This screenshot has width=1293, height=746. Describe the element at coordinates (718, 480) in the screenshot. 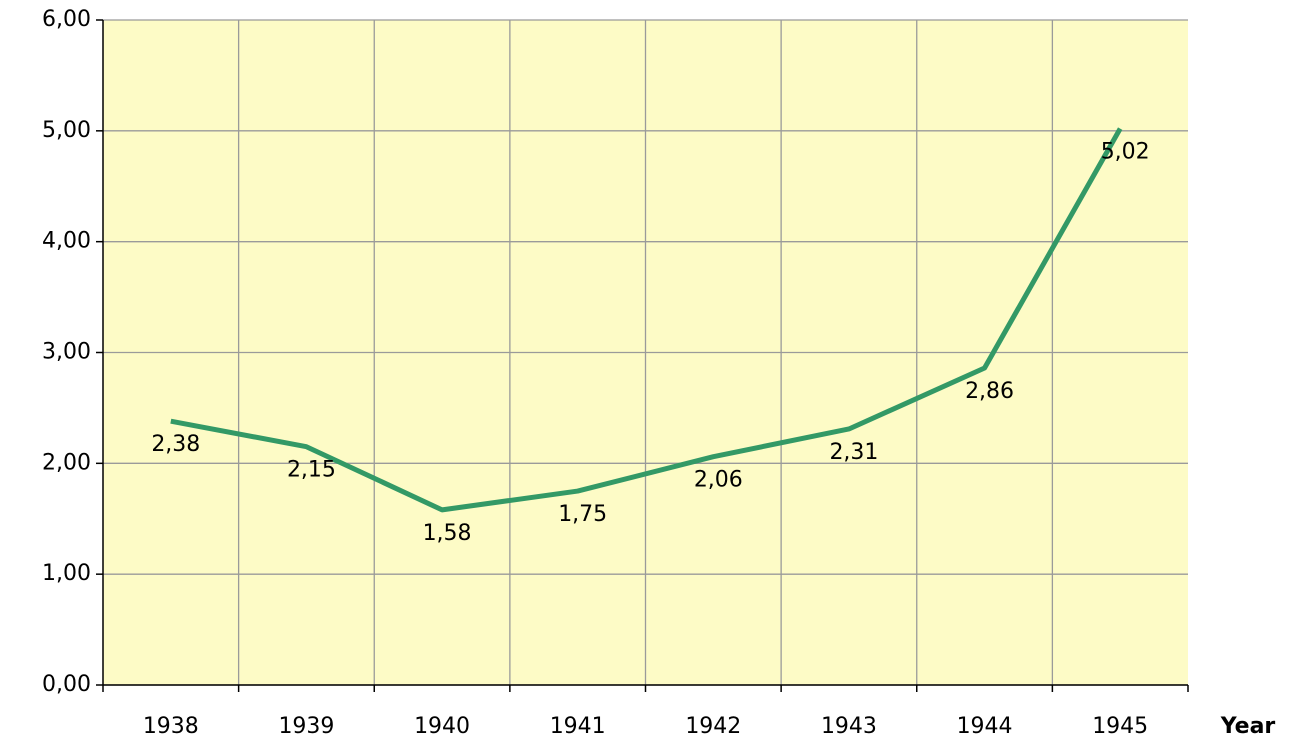

I see `data-label: 2,06` at that location.